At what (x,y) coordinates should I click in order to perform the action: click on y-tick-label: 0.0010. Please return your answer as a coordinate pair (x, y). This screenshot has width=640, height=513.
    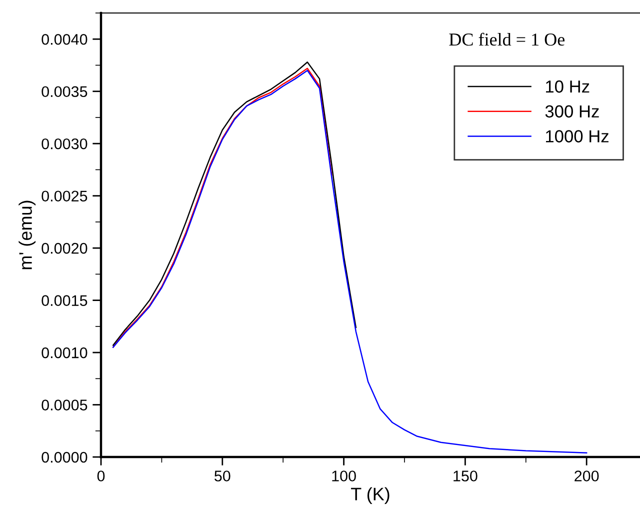
    Looking at the image, I should click on (65, 352).